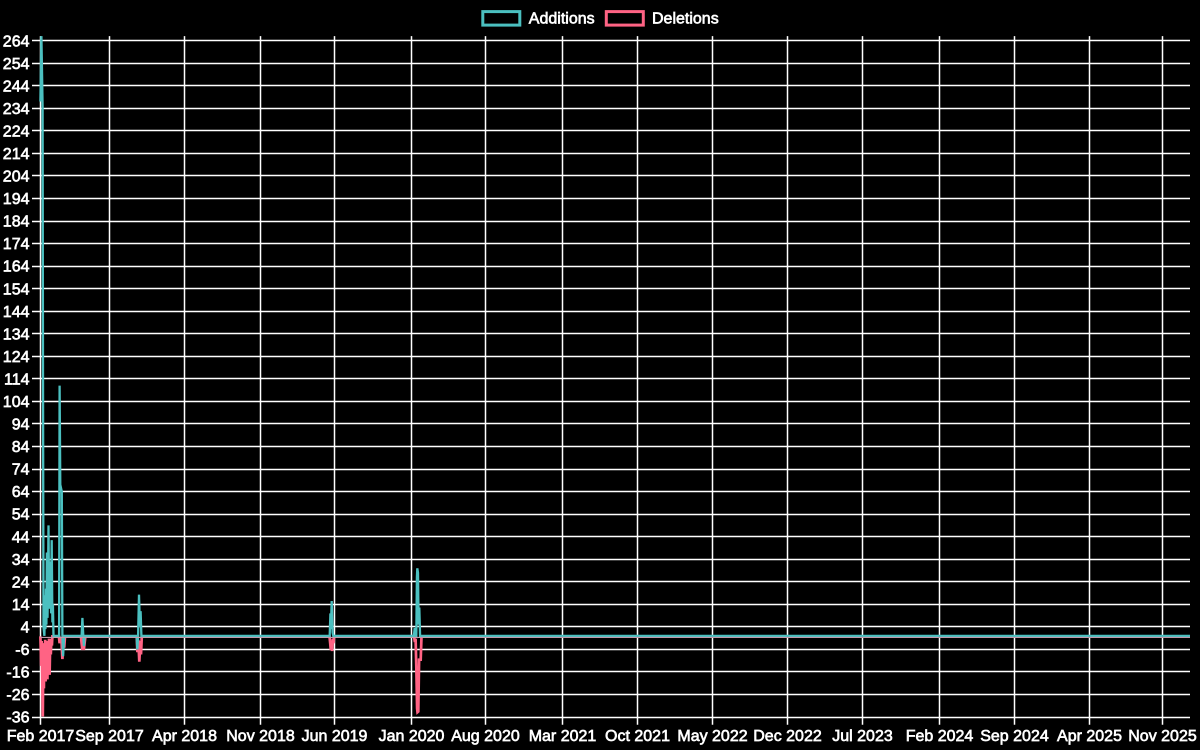 Image resolution: width=1200 pixels, height=750 pixels. Describe the element at coordinates (16, 244) in the screenshot. I see `svg-text: 174` at that location.